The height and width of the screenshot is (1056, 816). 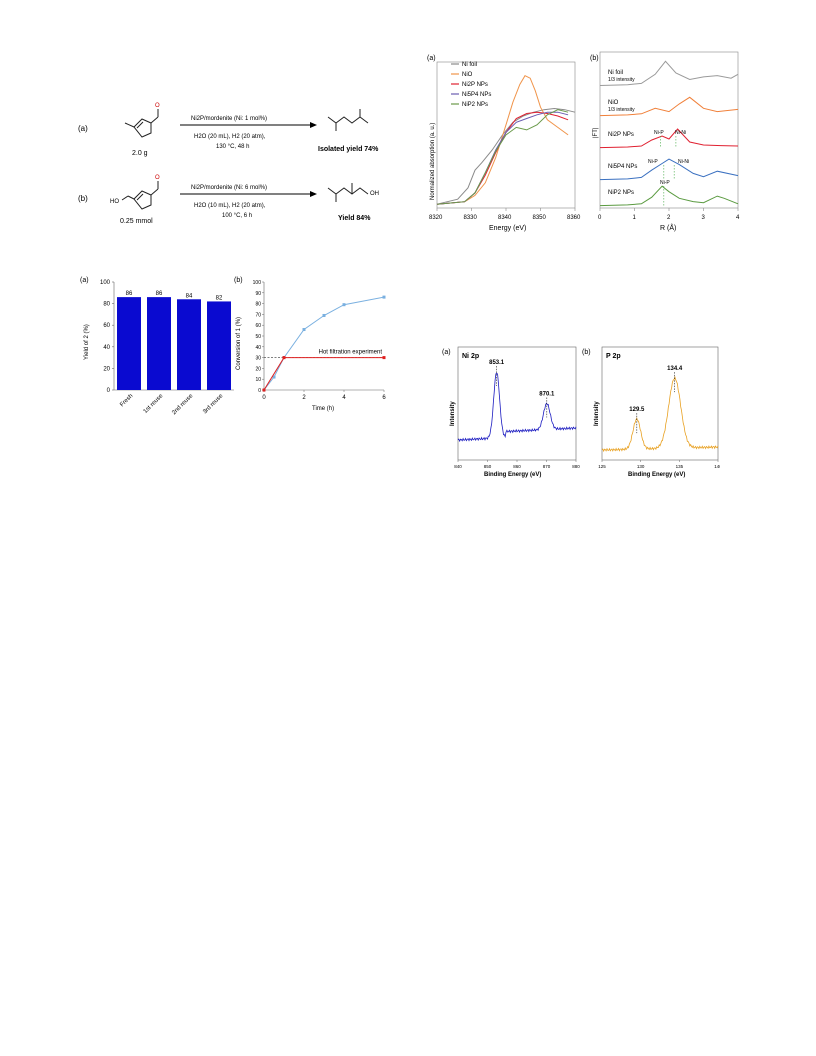 I want to click on reuse-y-label: Yield of 2 (%), so click(x=87, y=342).